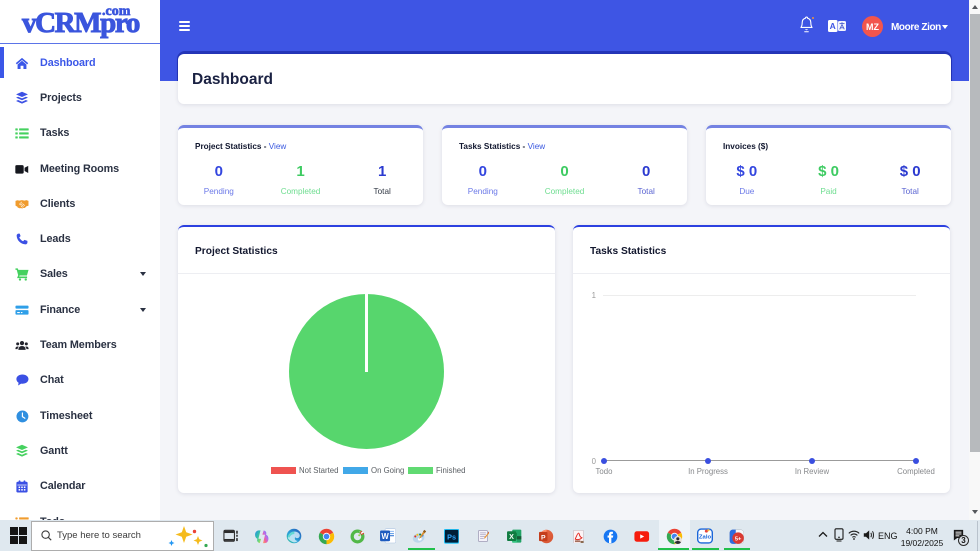  I want to click on svg-text: P, so click(542, 537).